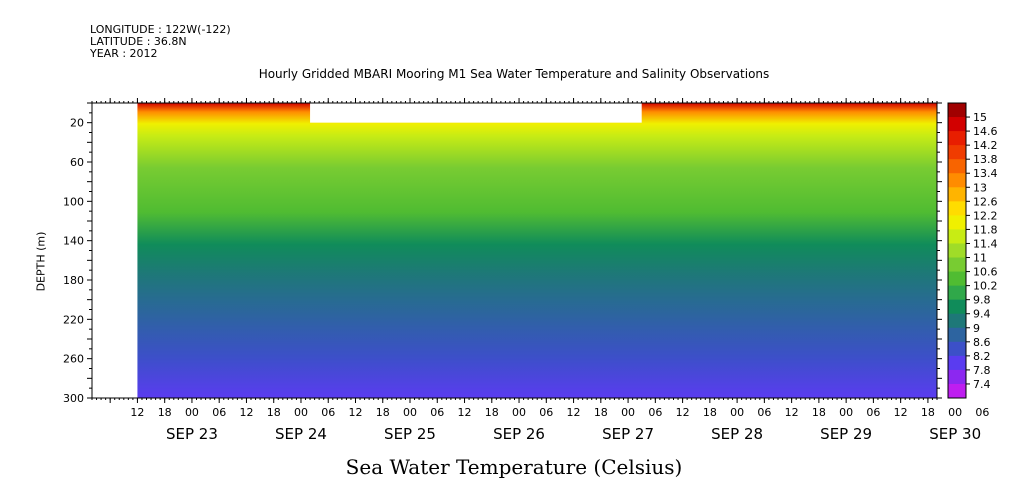 The image size is (1009, 504). What do you see at coordinates (73, 398) in the screenshot?
I see `y-tick-label: 300` at bounding box center [73, 398].